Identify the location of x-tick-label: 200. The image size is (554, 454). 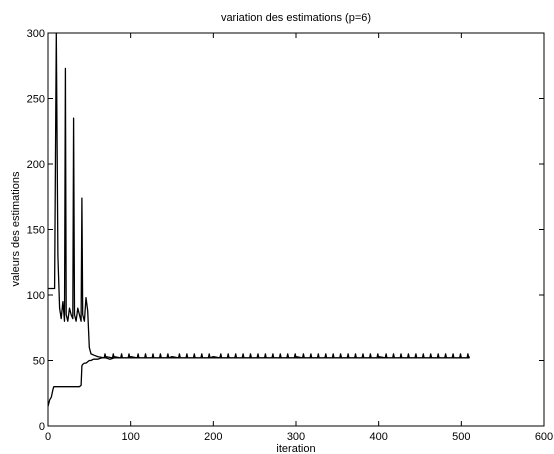
(213, 437).